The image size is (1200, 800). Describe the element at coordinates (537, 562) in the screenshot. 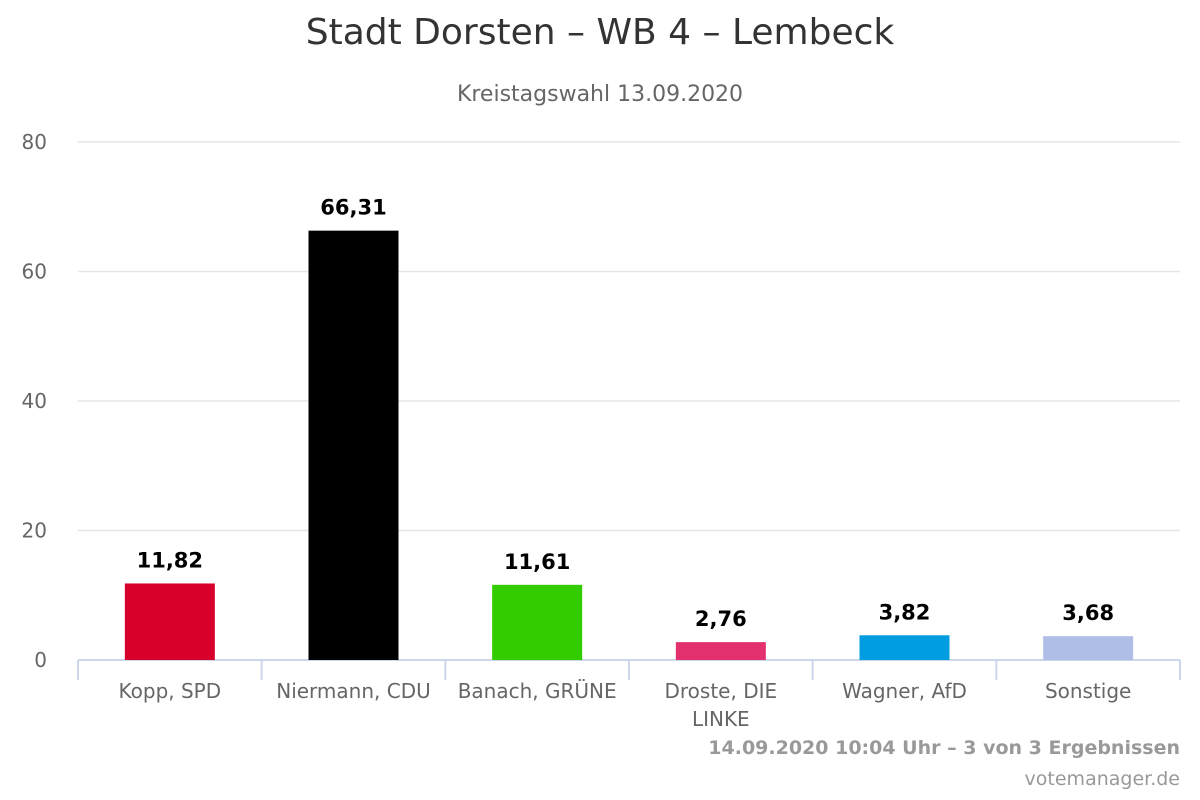

I see `data-label: 11,61` at that location.